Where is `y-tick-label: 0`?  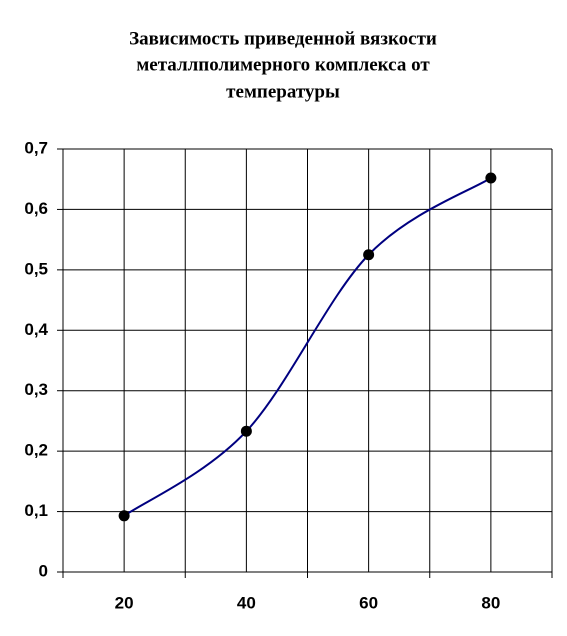 y-tick-label: 0 is located at coordinates (43, 570).